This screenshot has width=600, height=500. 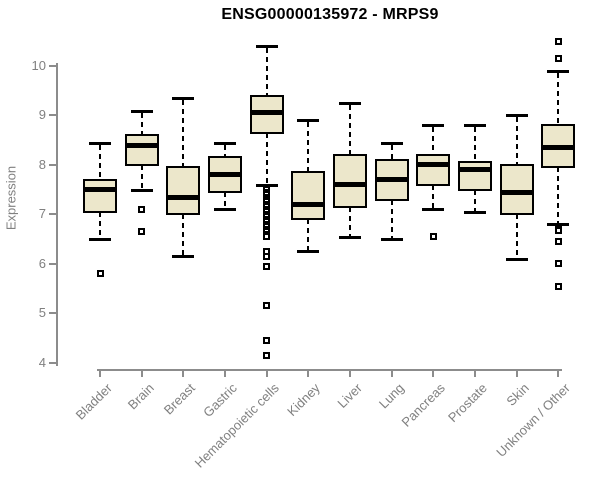 I want to click on y-tick-label: 6, so click(x=42, y=263).